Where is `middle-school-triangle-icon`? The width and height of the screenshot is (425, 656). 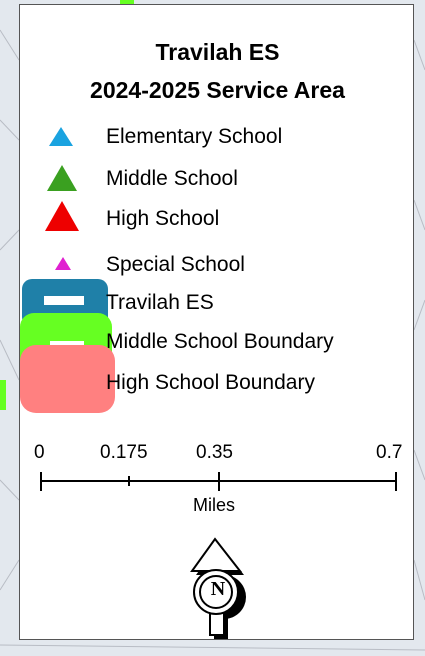 middle-school-triangle-icon is located at coordinates (62, 178).